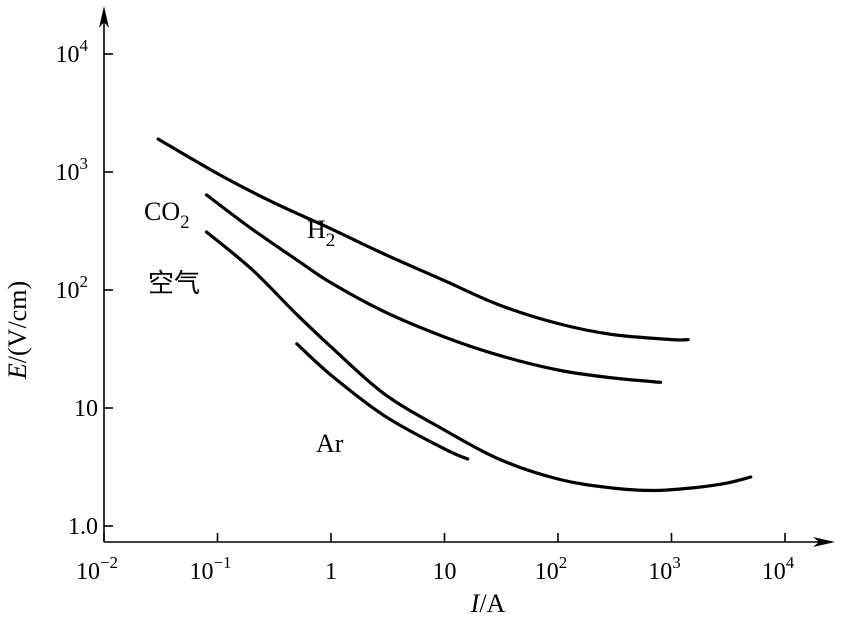 This screenshot has height=620, width=841. Describe the element at coordinates (551, 569) in the screenshot. I see `x-tick-label: 10²` at that location.